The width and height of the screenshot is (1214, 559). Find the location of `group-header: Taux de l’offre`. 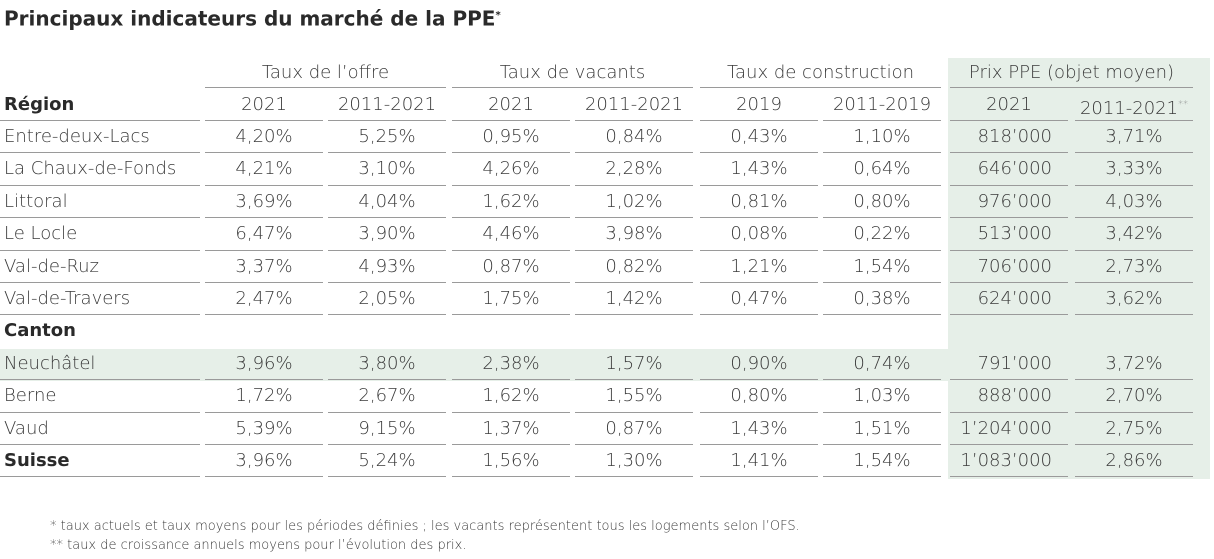

group-header: Taux de l’offre is located at coordinates (325, 73).